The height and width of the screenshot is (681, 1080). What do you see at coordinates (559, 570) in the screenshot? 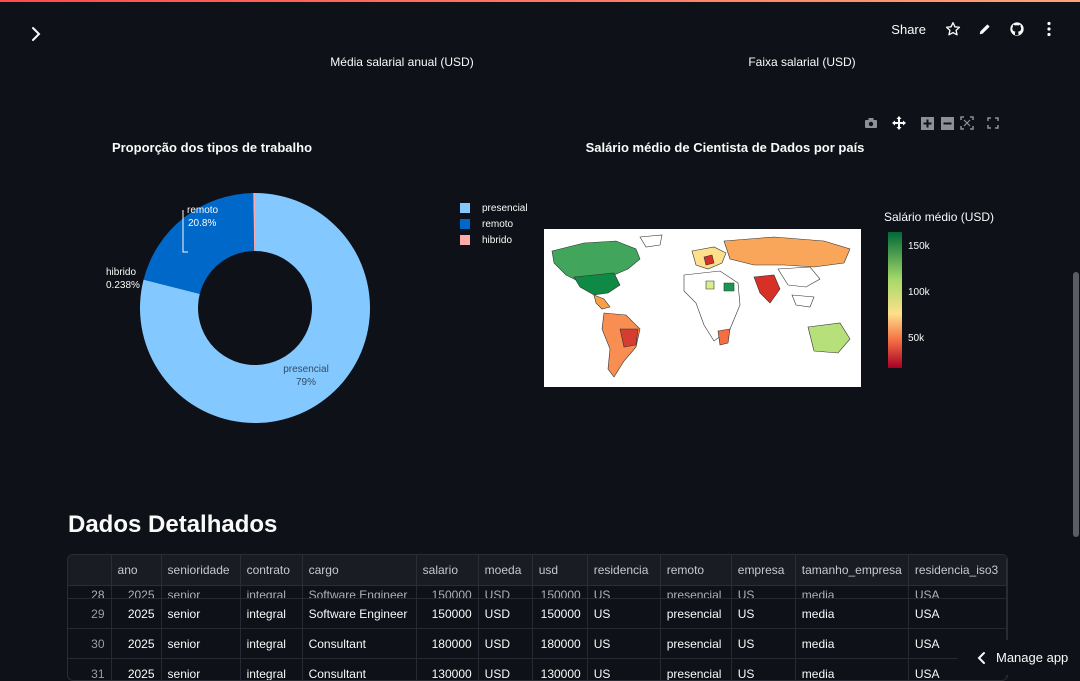
I see `col-header-usd: usd` at bounding box center [559, 570].